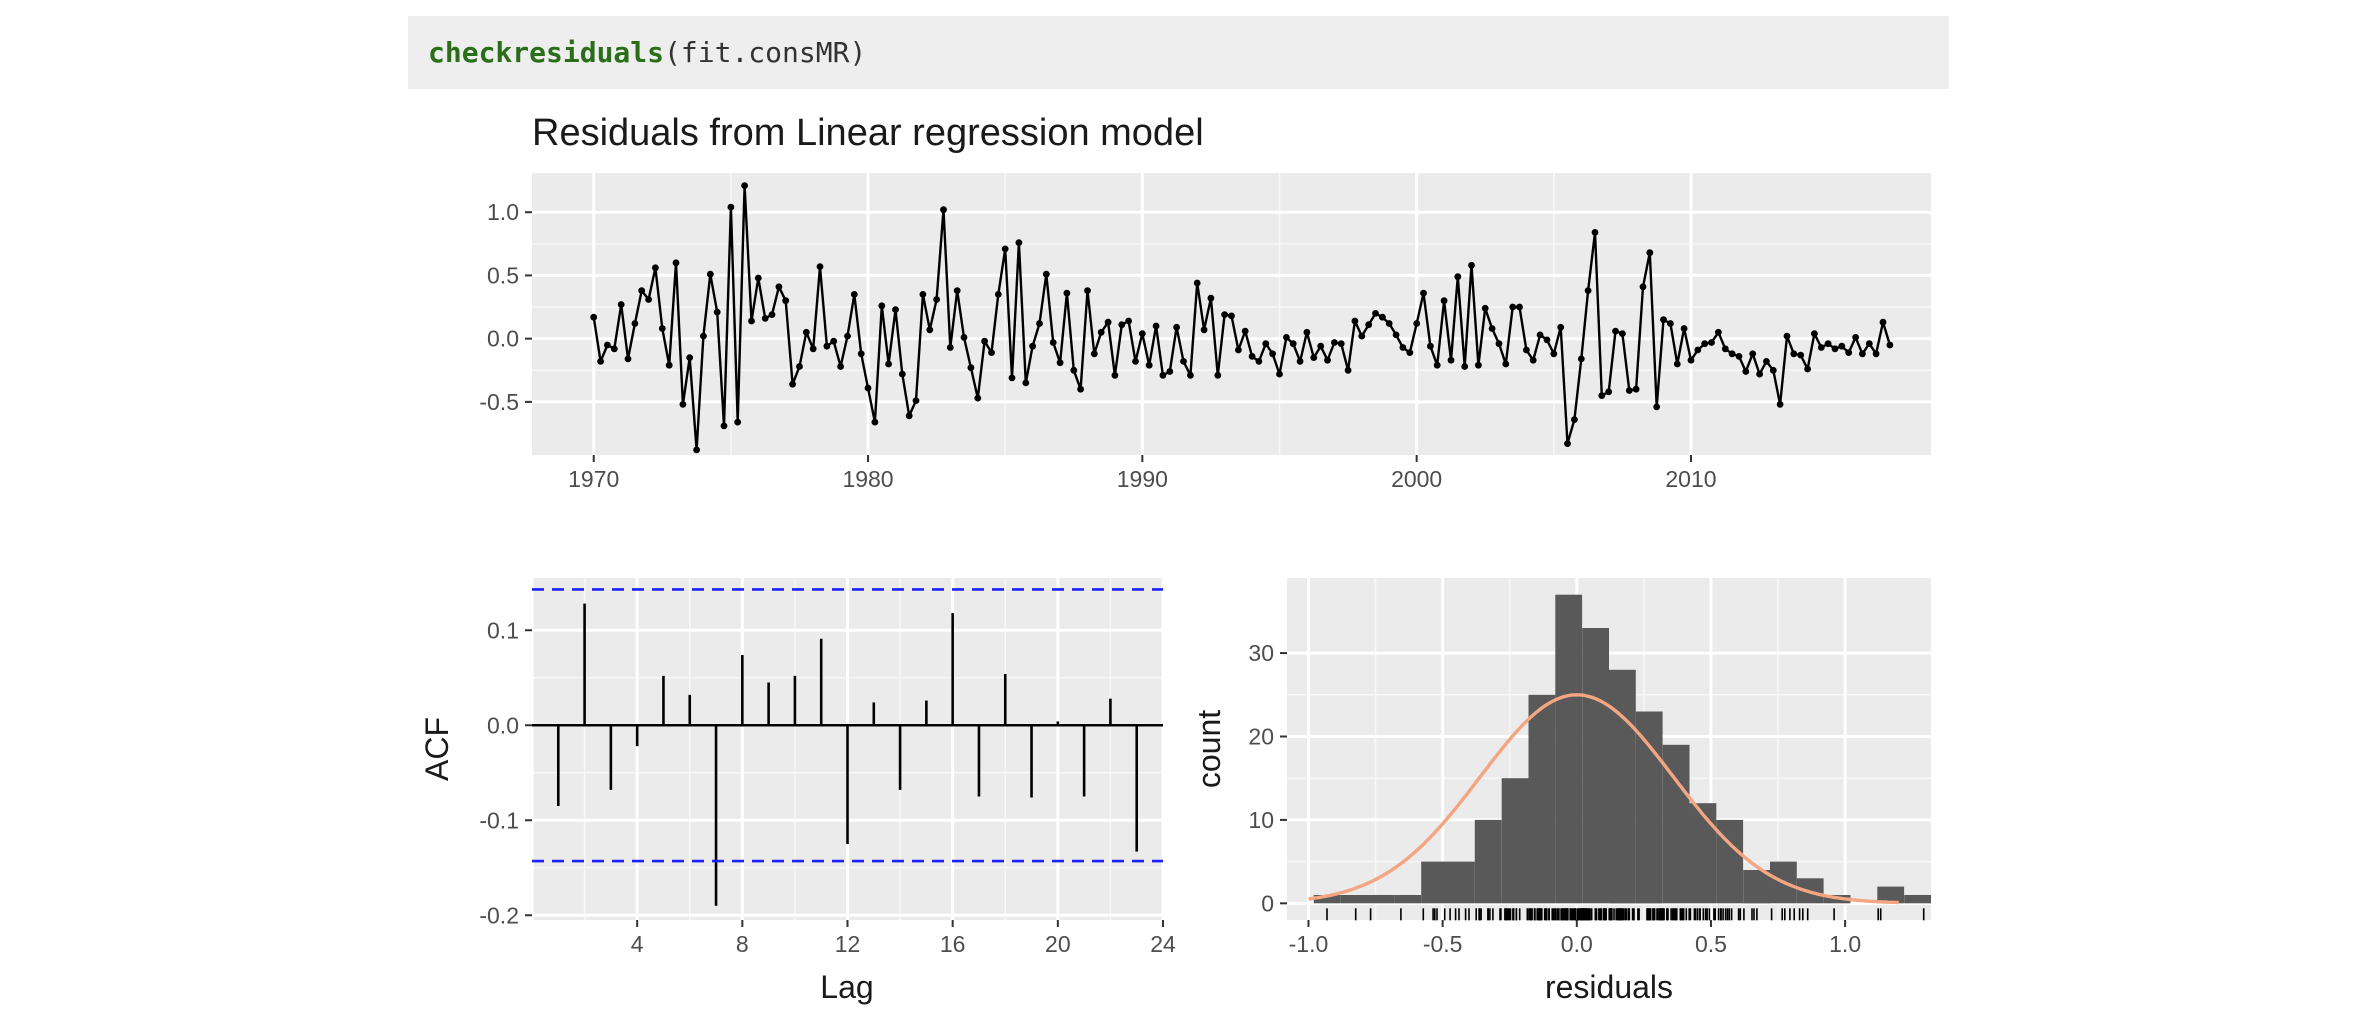  Describe the element at coordinates (505, 772) in the screenshot. I see `acf-y-axis: -0.2 -0.1 0.0 0.1` at that location.